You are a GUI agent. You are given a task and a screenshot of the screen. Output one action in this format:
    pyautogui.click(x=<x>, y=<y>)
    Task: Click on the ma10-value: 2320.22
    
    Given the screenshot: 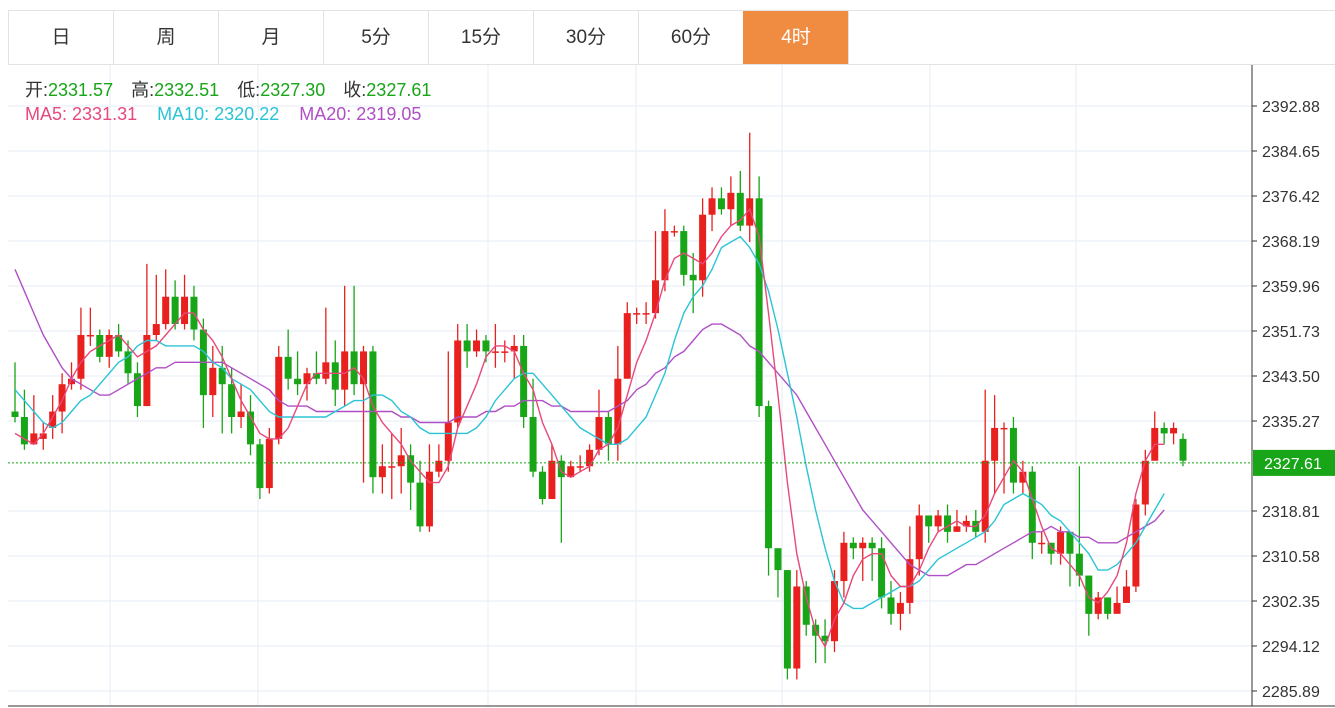 What is the action you would take?
    pyautogui.click(x=247, y=114)
    